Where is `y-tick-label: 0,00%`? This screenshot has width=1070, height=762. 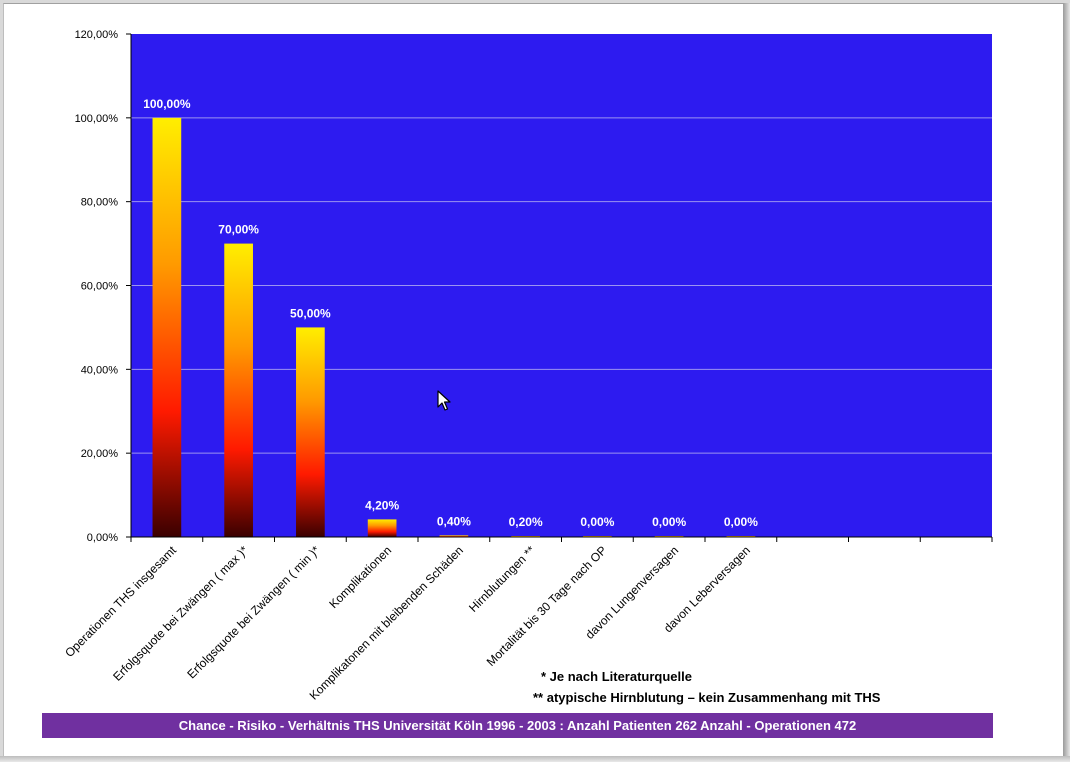 y-tick-label: 0,00% is located at coordinates (102, 538).